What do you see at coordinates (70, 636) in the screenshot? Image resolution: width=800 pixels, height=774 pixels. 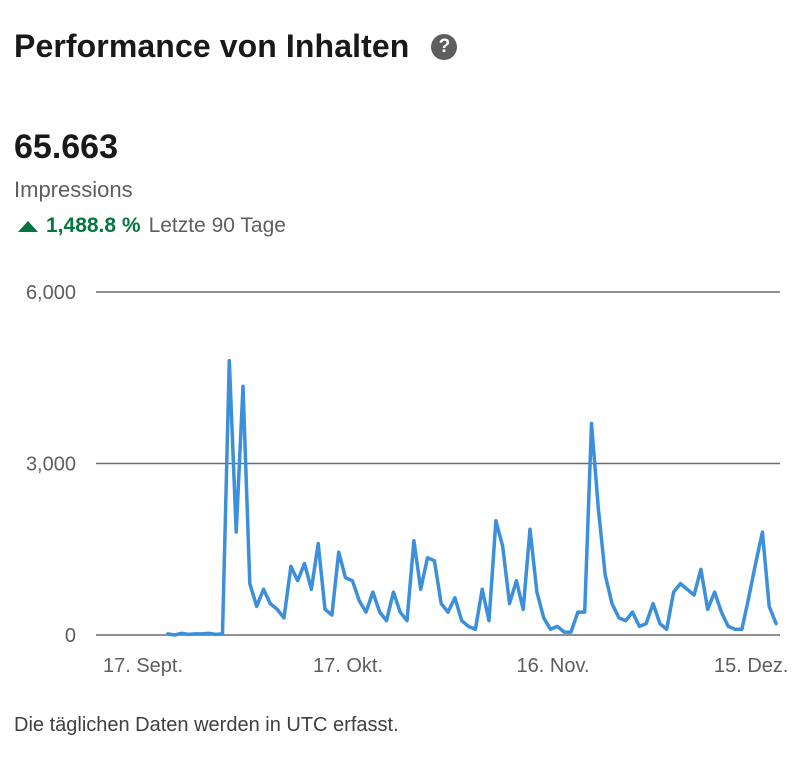 I see `y-tick-label: 0` at bounding box center [70, 636].